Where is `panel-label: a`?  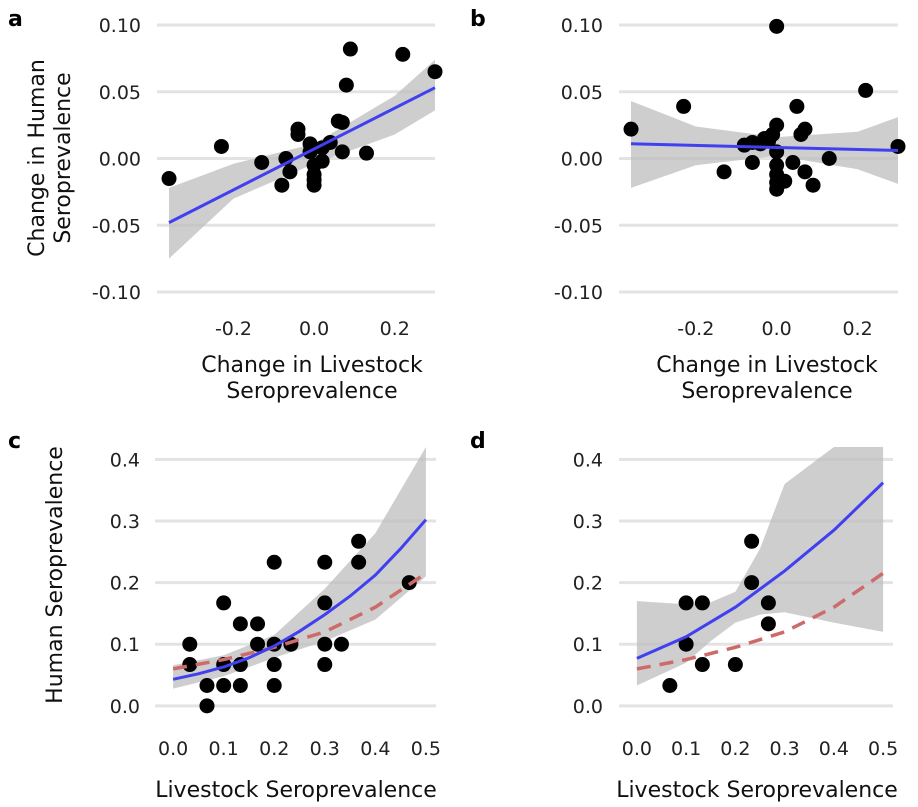
panel-label: a is located at coordinates (15, 19).